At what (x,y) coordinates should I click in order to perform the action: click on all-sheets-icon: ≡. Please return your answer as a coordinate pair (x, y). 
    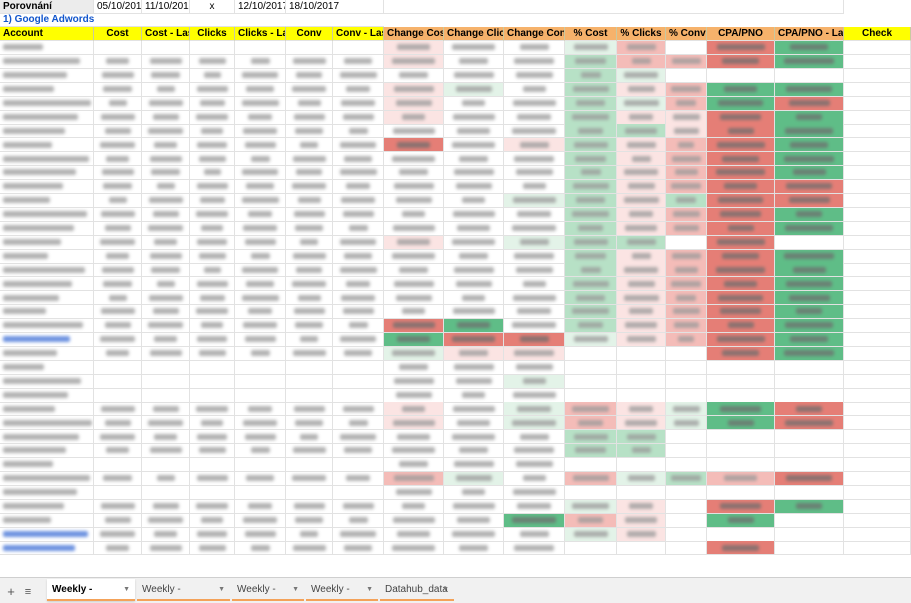
    Looking at the image, I should click on (28, 592).